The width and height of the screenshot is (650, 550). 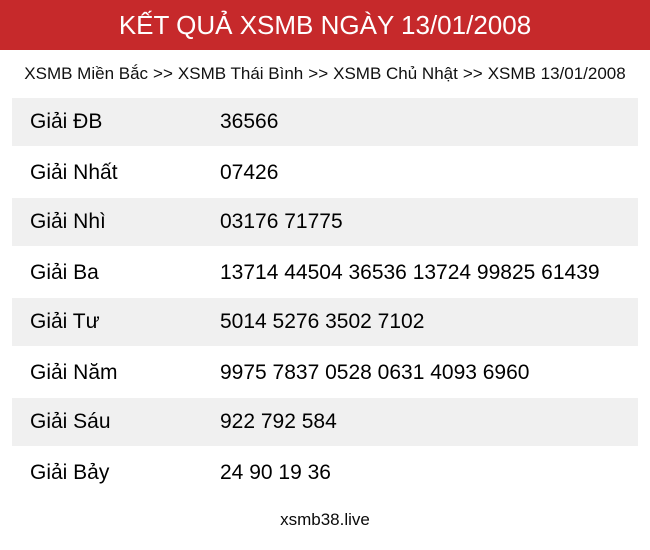 I want to click on page-header: KẾT QUẢ XSMB NGÀY 13/01/2008, so click(x=325, y=25).